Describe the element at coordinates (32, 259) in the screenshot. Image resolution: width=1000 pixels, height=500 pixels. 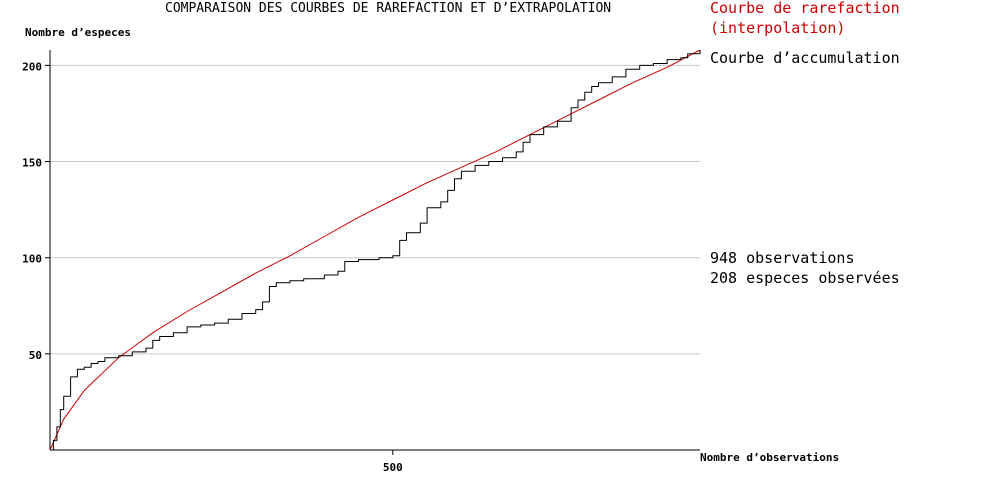
I see `y-tick-label-100: 100` at that location.